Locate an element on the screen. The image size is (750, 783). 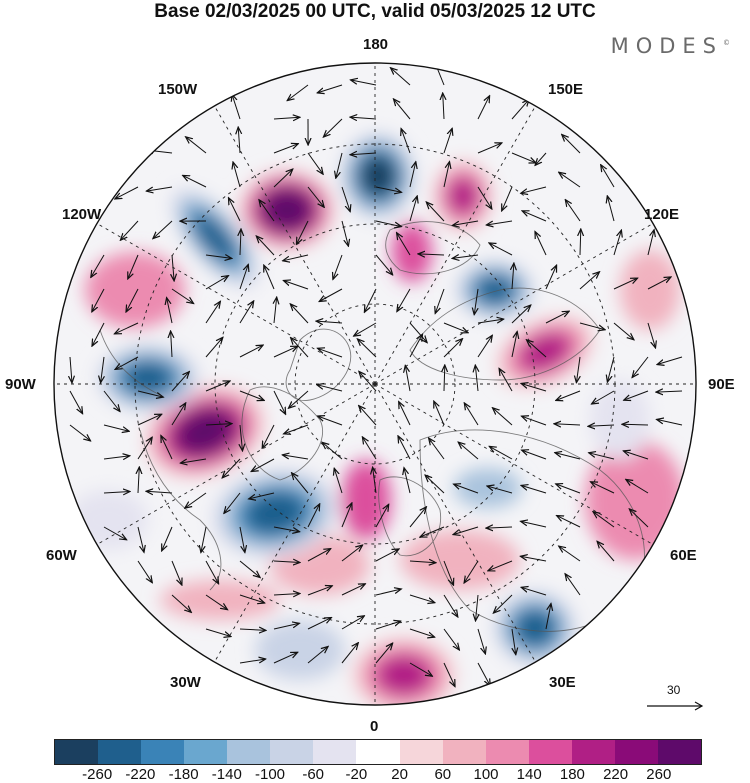
brand-logo: MODES© is located at coordinates (670, 46).